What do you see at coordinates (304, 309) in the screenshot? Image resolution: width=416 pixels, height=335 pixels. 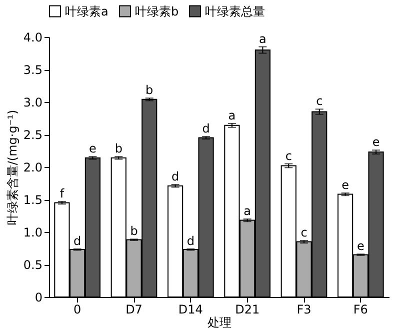 I see `x-tick-label: F3` at bounding box center [304, 309].